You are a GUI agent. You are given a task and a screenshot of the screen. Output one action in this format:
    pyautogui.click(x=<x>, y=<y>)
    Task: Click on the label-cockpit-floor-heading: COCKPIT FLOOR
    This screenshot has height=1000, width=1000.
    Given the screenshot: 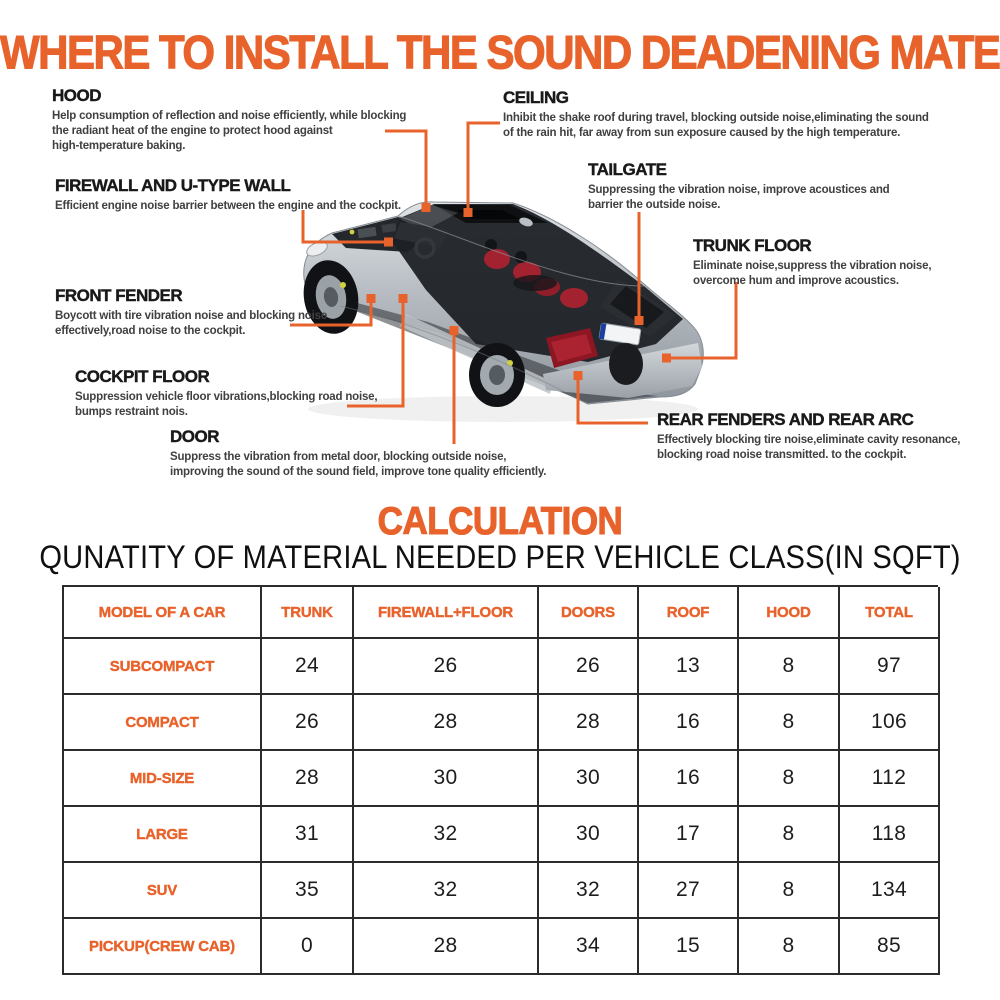 What is the action you would take?
    pyautogui.click(x=142, y=376)
    